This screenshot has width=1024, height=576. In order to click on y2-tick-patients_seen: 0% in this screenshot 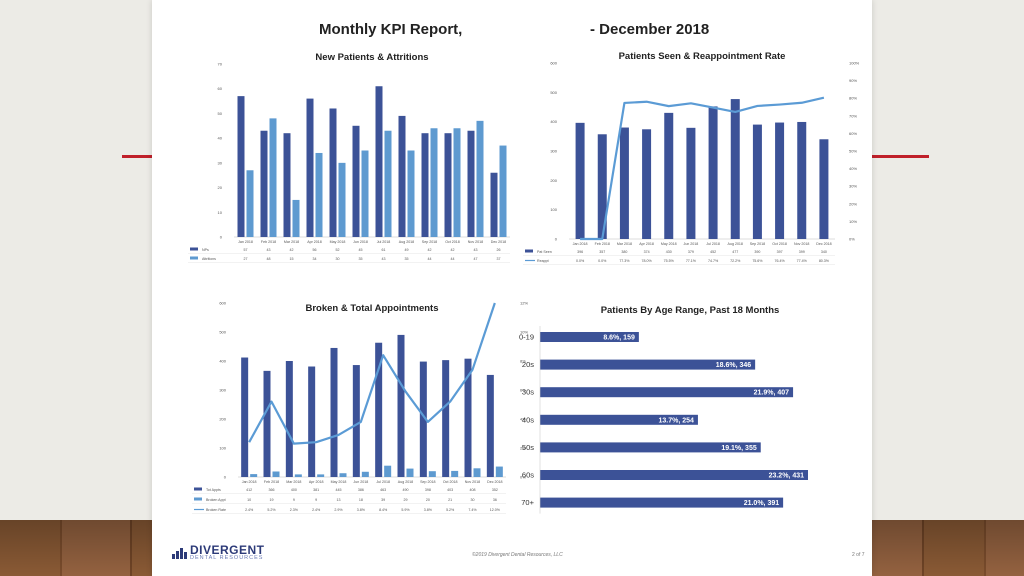, I will do `click(852, 239)`.